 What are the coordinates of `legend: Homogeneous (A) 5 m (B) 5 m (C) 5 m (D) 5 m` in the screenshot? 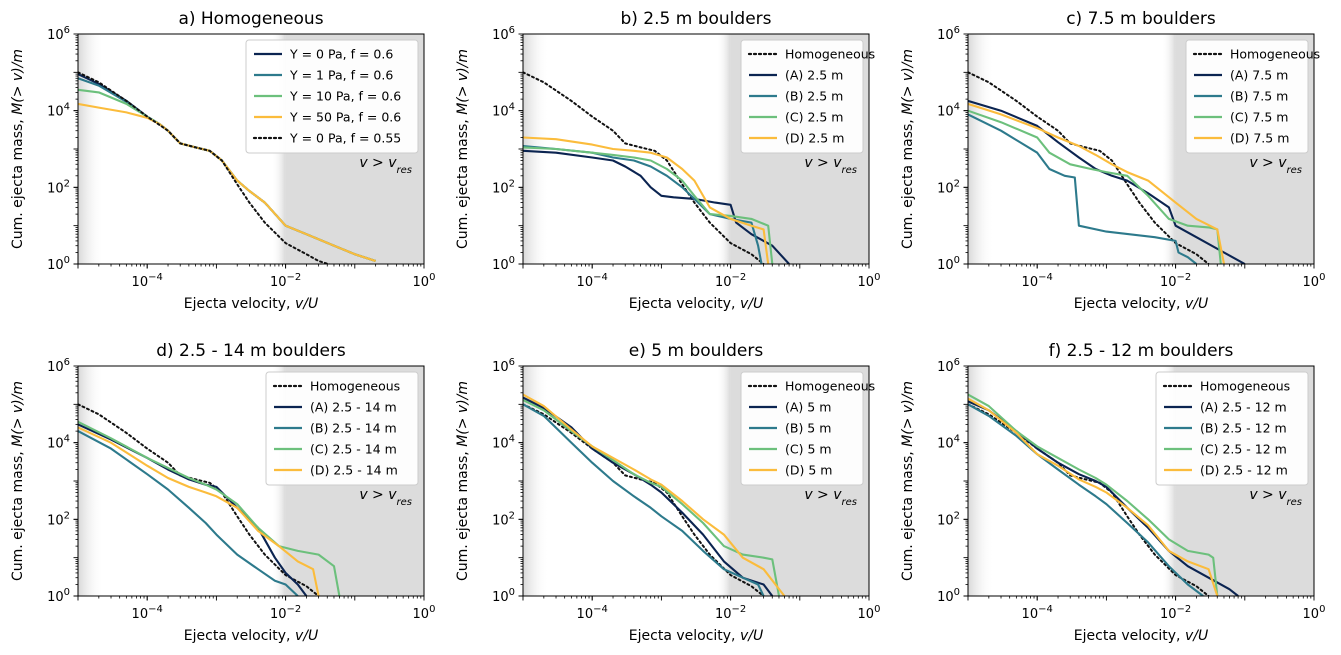 It's located at (807, 428).